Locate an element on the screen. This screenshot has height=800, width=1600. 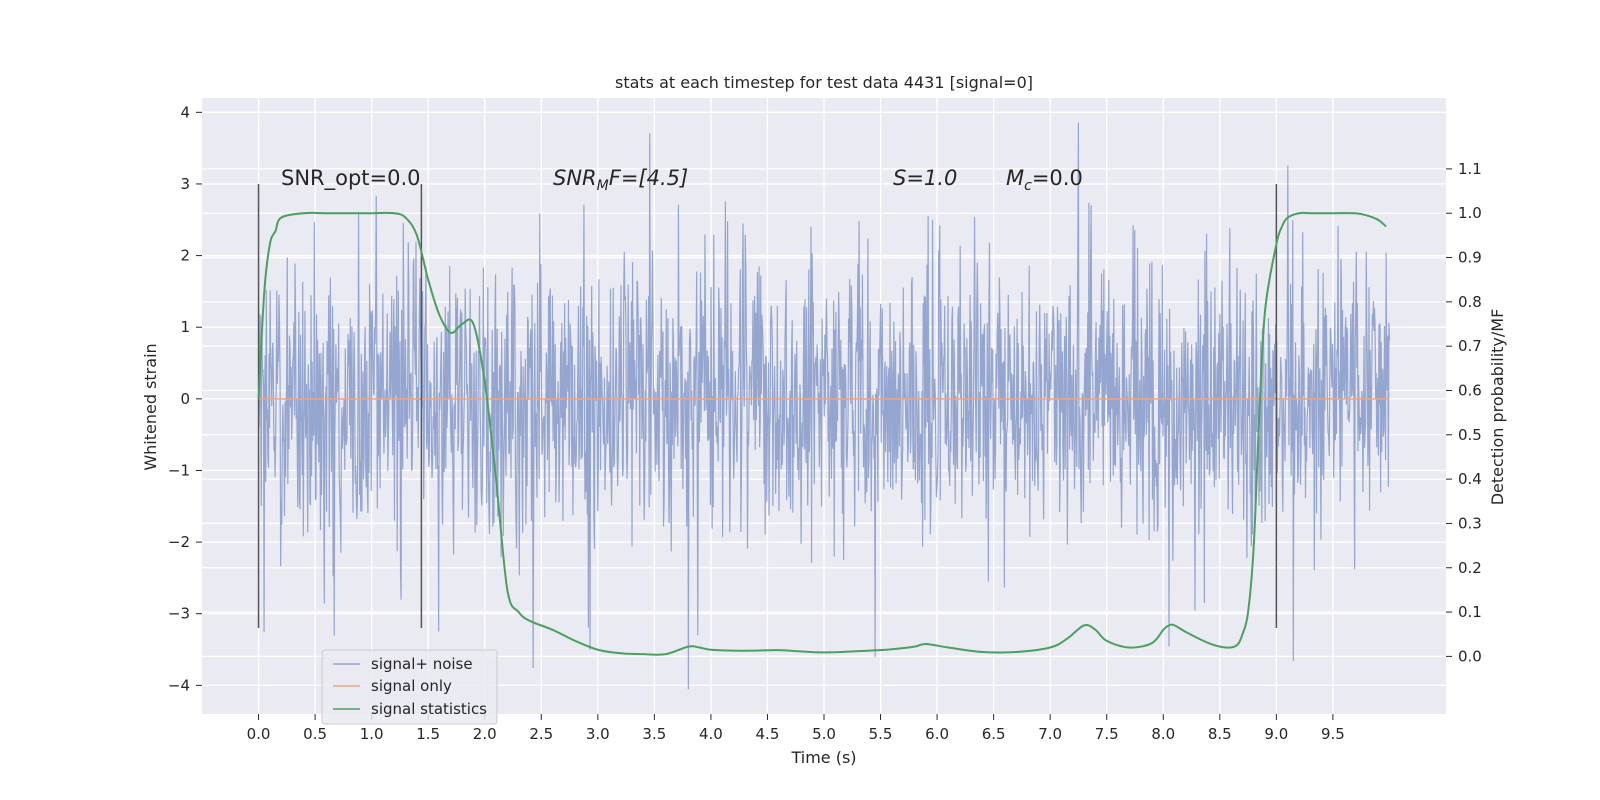
y-tick-label: −3 is located at coordinates (179, 614).